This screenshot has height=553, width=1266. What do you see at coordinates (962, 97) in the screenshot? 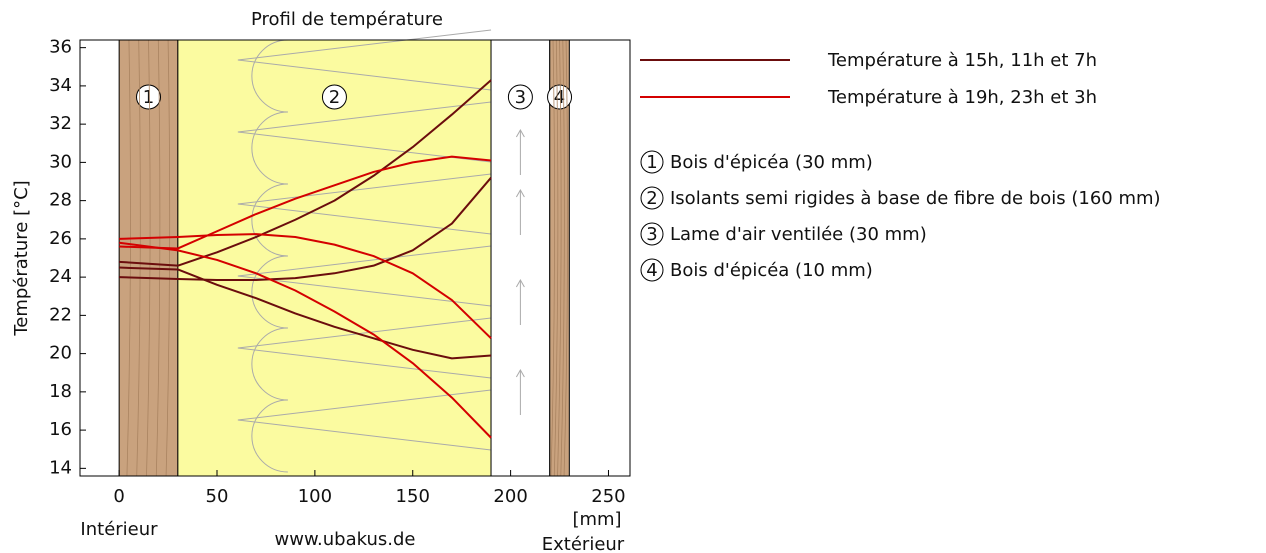
I see `legend-label: Température à 19h, 23h et 3h` at bounding box center [962, 97].